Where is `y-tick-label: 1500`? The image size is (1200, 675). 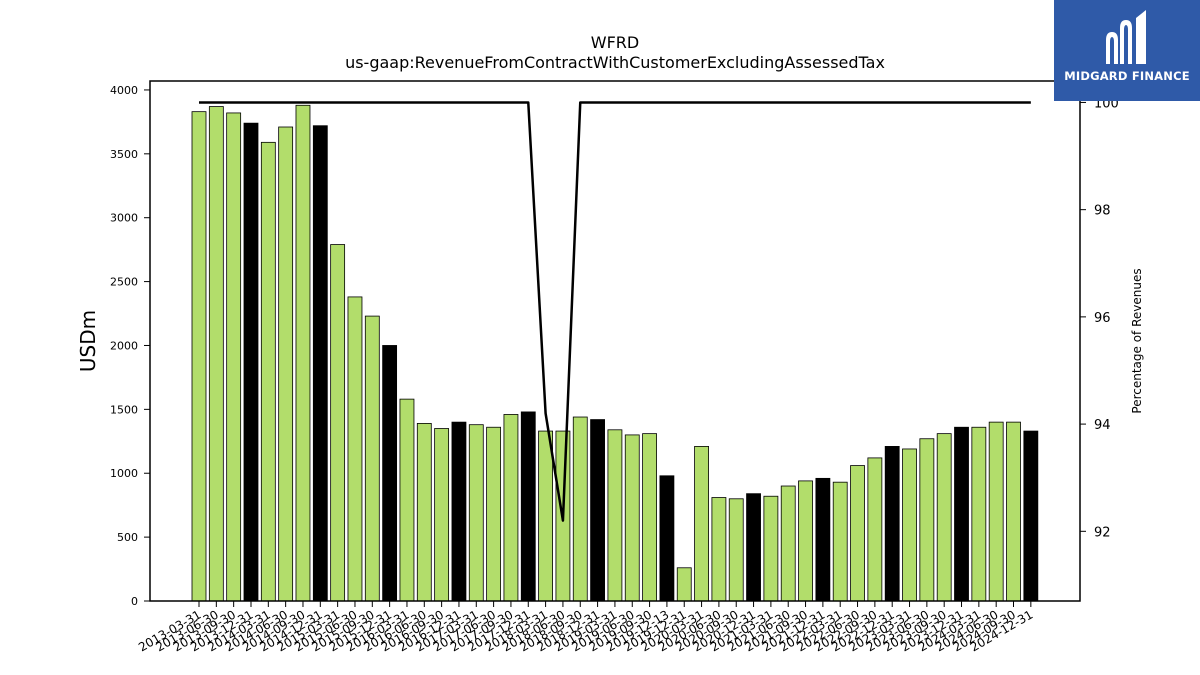
y-tick-label: 1500 is located at coordinates (124, 409).